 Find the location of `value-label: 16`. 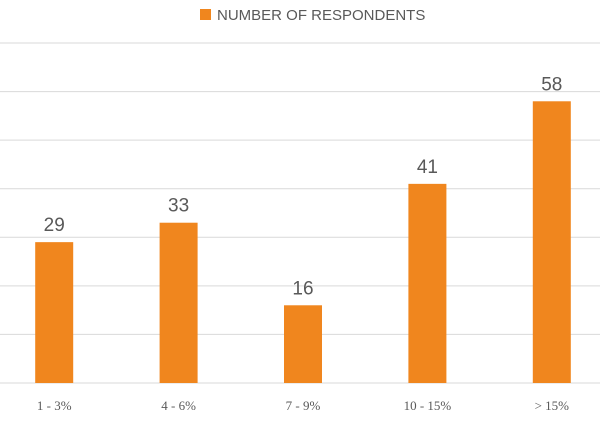

value-label: 16 is located at coordinates (302, 288).